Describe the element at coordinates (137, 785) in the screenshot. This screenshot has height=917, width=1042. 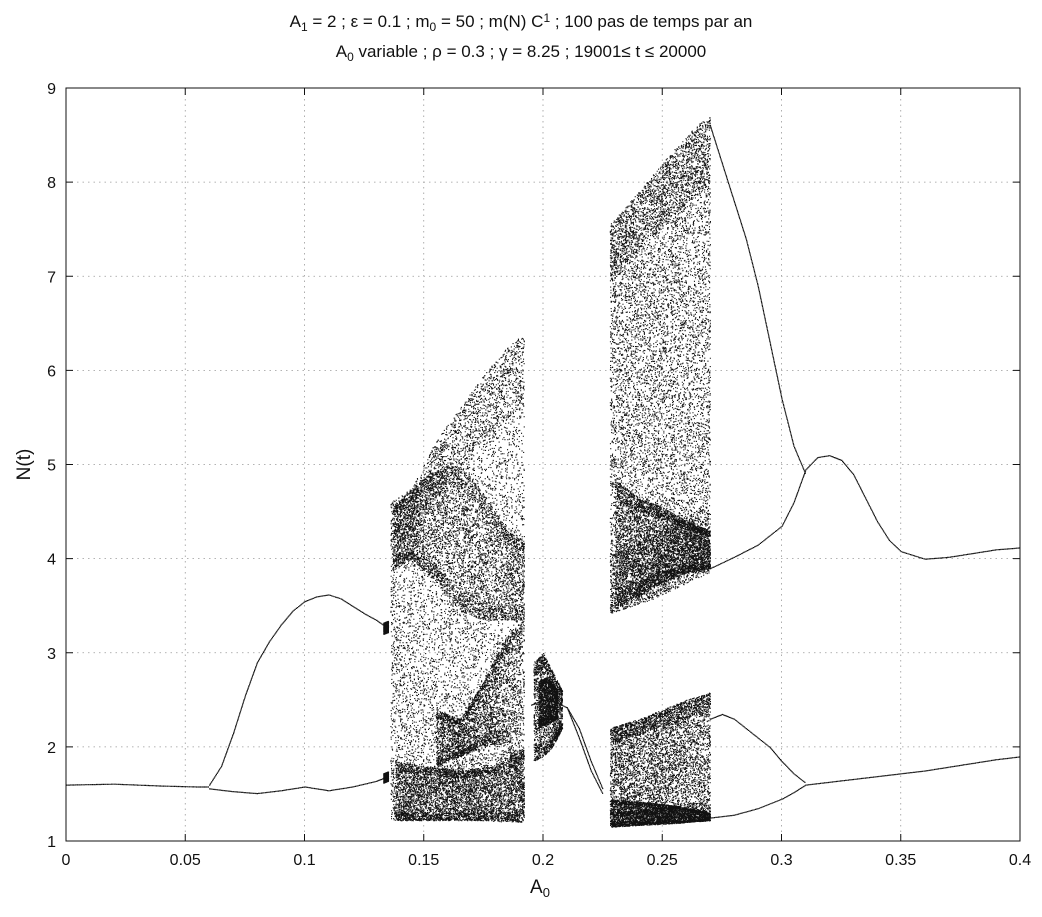
I see `orbit-curve-fixed-point` at that location.